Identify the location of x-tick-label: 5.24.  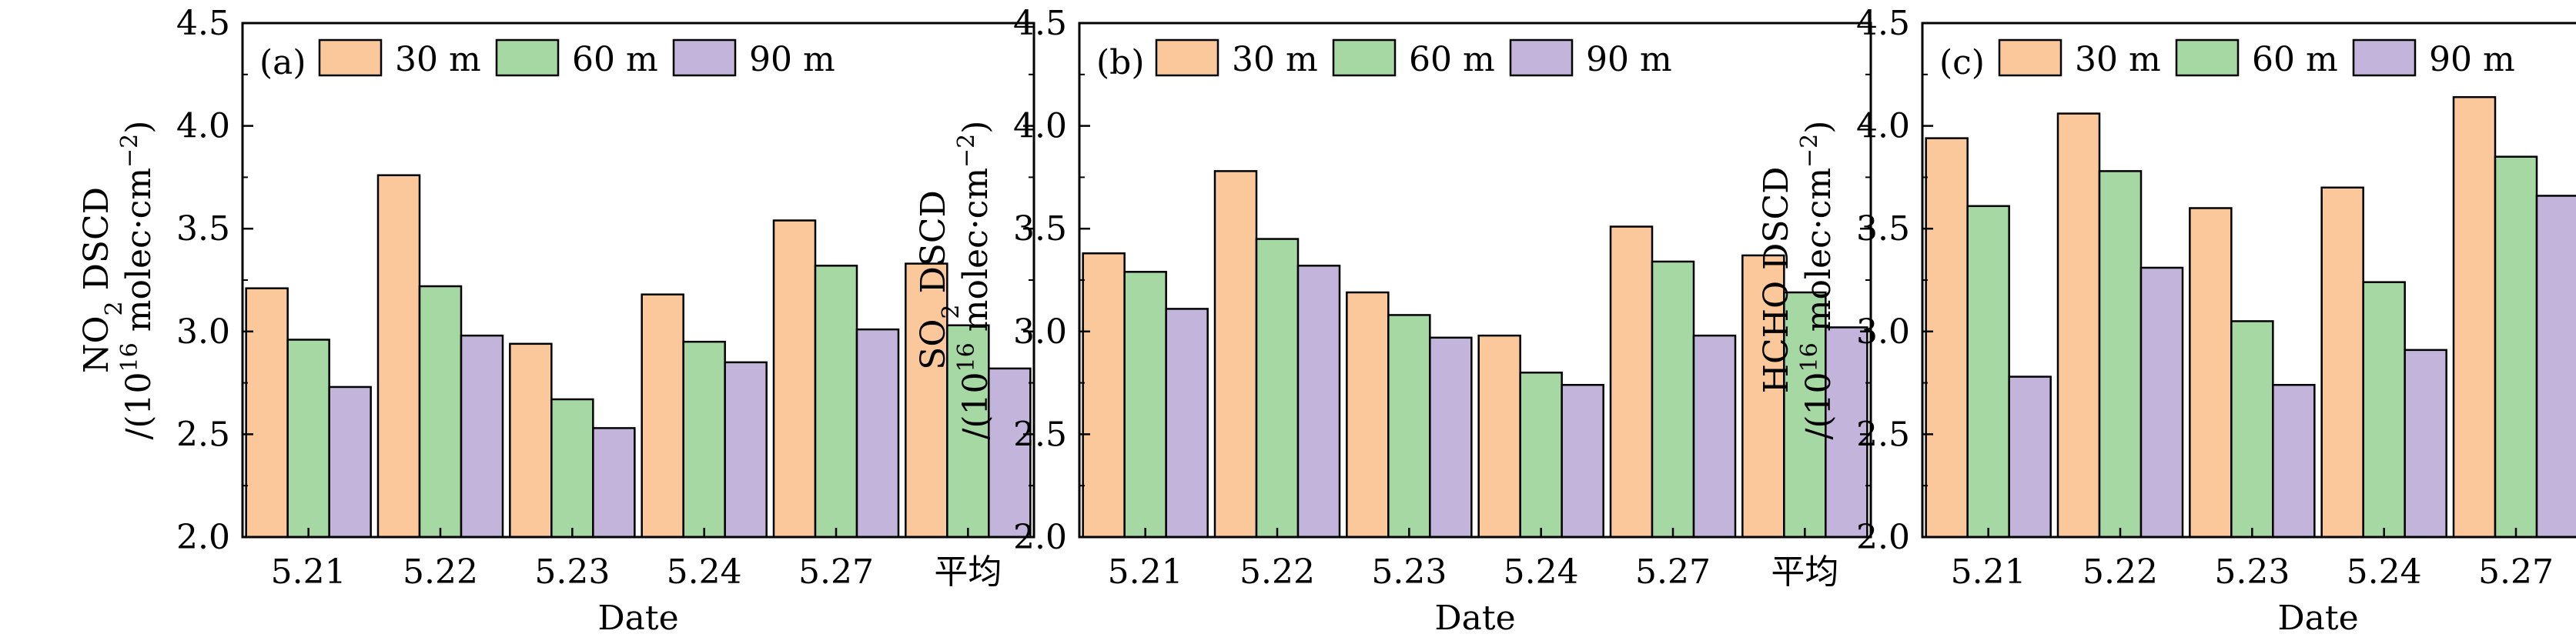
(1541, 572).